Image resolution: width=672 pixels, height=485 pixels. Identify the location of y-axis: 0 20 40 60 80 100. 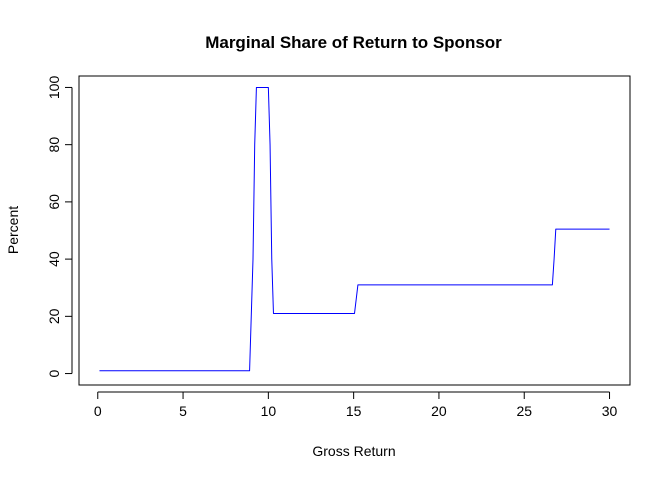
(59, 226).